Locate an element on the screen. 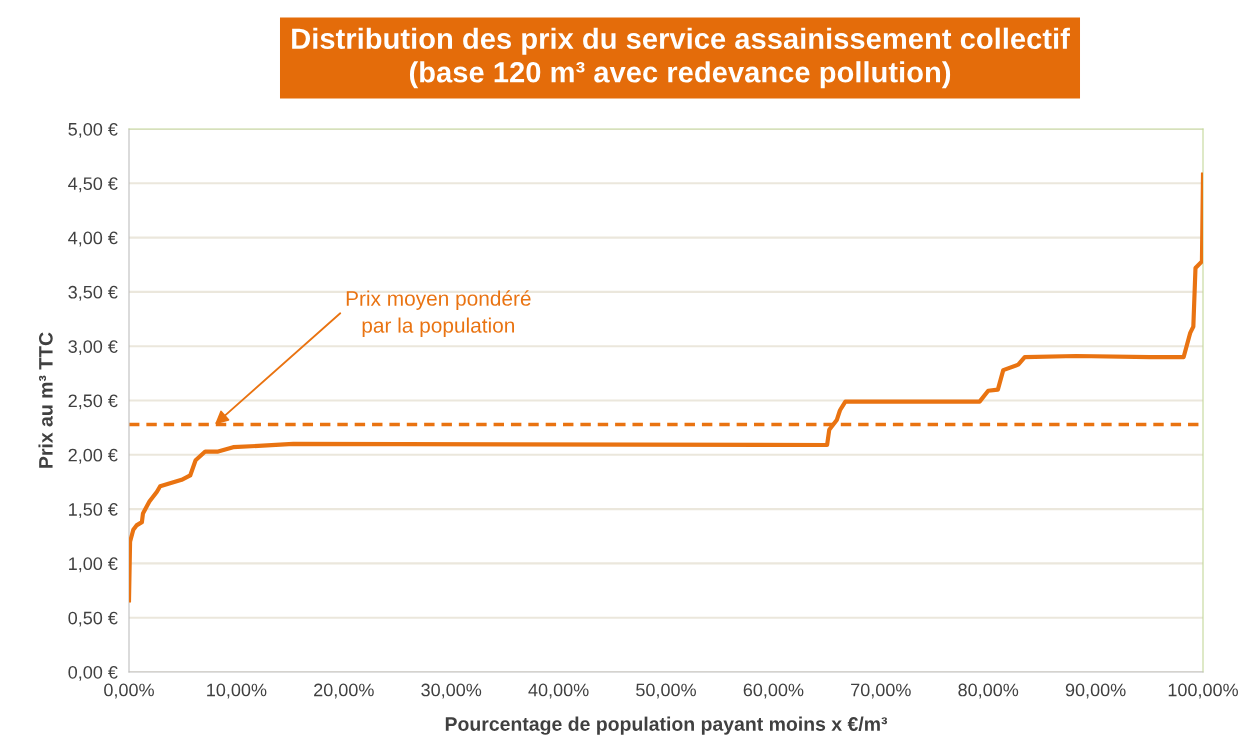 The image size is (1248, 753). annotation: Prix moyen pondéré par la population is located at coordinates (438, 313).